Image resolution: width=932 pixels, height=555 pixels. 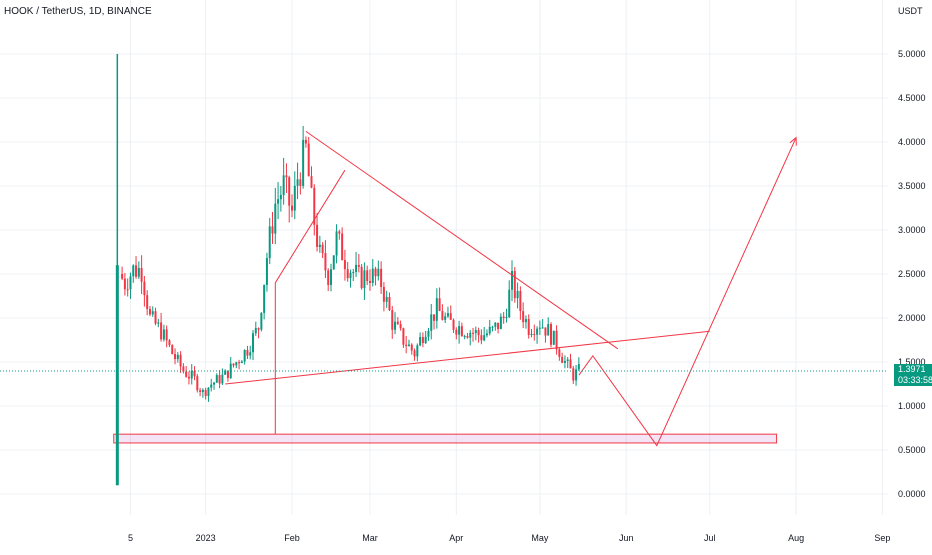 What do you see at coordinates (370, 538) in the screenshot?
I see `x-tick-label: Mar` at bounding box center [370, 538].